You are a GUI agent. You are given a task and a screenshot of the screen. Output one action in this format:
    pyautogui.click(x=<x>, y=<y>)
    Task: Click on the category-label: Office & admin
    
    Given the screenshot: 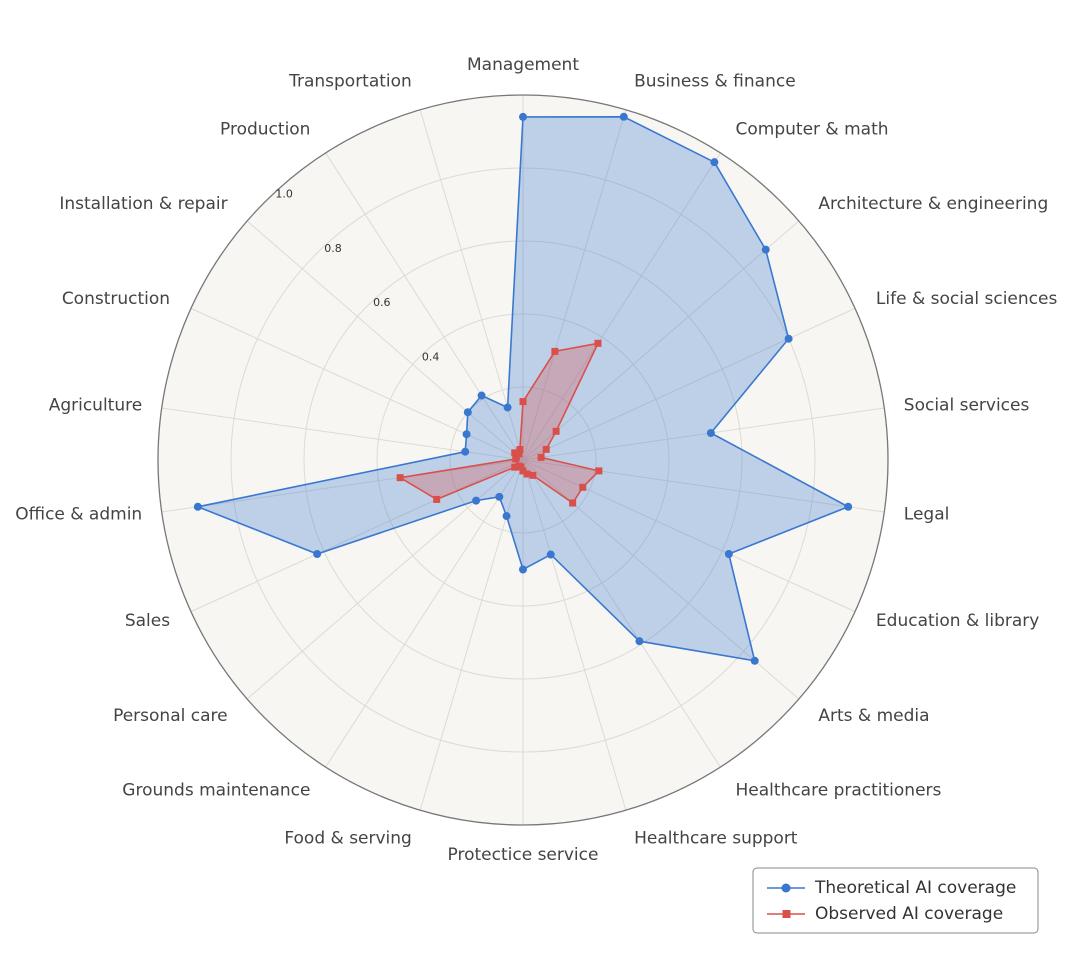 What is the action you would take?
    pyautogui.click(x=78, y=515)
    